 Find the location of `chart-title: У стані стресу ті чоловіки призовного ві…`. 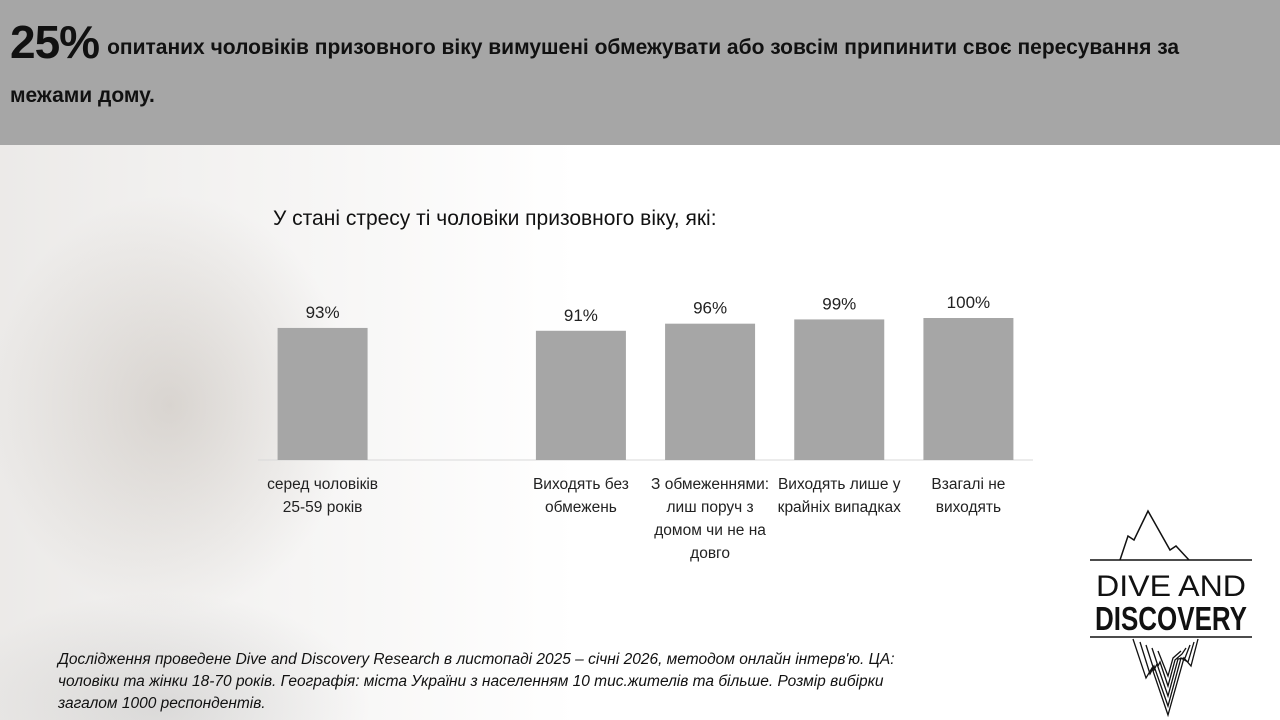

chart-title: У стані стресу ті чоловіки призовного ві… is located at coordinates (495, 218).